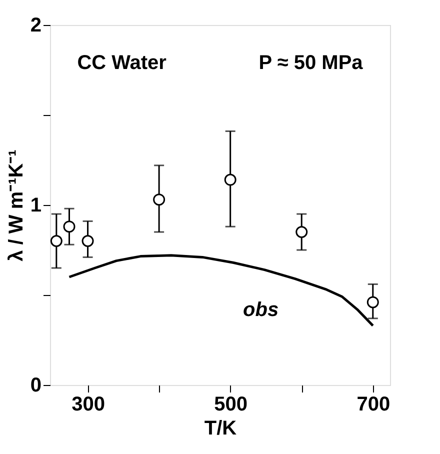 This screenshot has width=440, height=454. What do you see at coordinates (36, 385) in the screenshot?
I see `y-tick-label: 0` at bounding box center [36, 385].